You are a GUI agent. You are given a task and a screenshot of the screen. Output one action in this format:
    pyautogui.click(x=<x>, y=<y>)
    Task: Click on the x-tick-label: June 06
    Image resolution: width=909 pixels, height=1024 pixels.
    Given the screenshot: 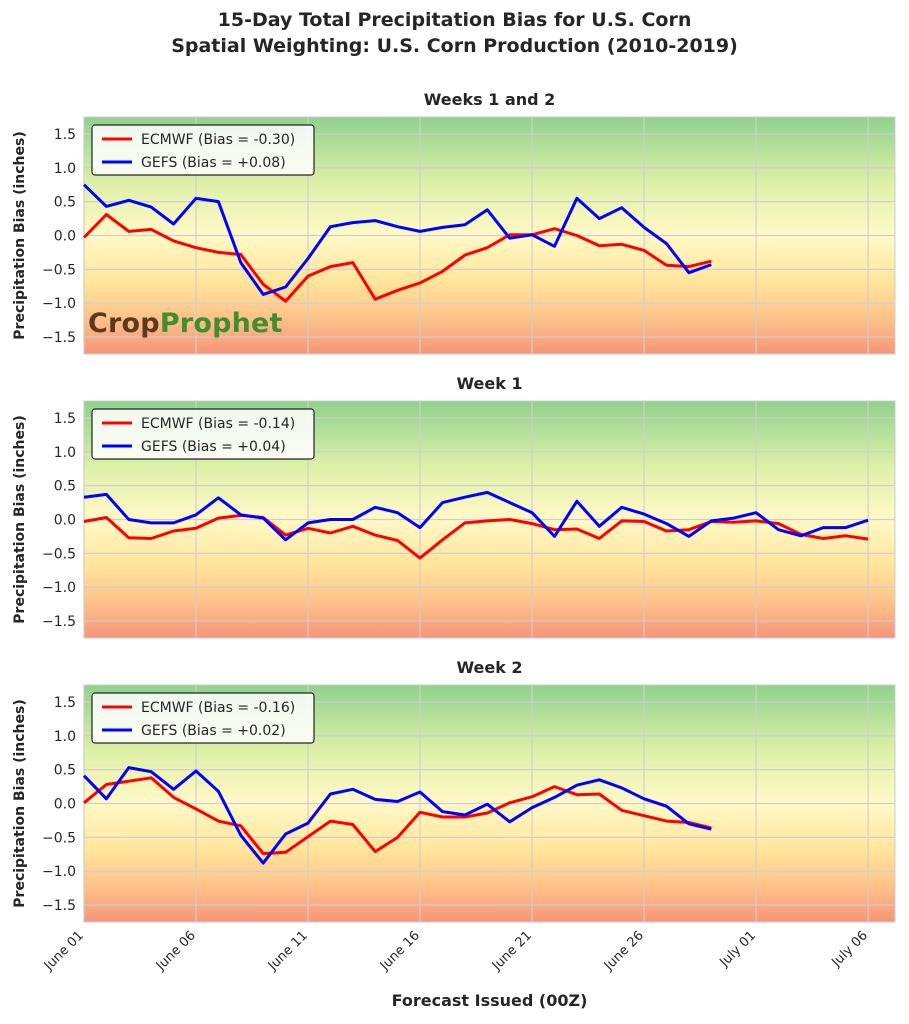 What is the action you would take?
    pyautogui.click(x=176, y=951)
    